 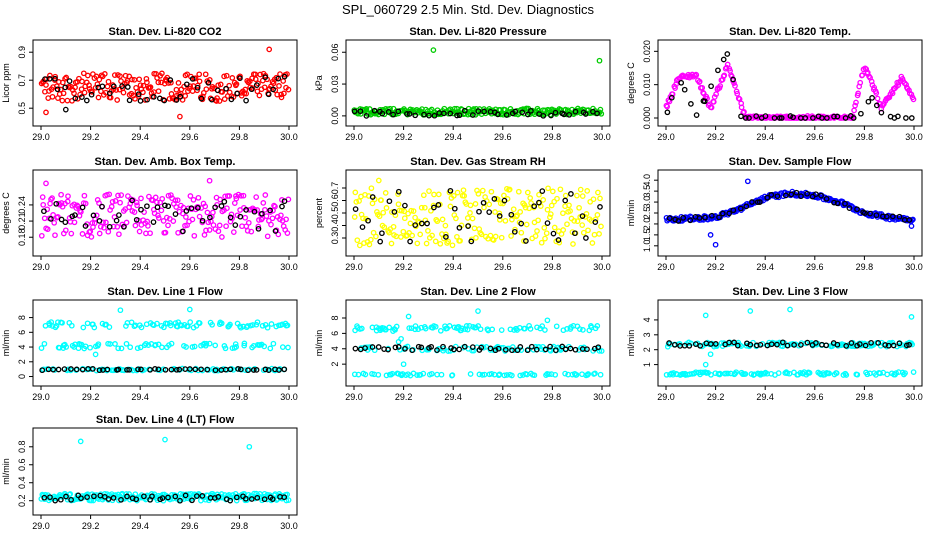 I want to click on y-tick-label: 4.0, so click(x=647, y=180).